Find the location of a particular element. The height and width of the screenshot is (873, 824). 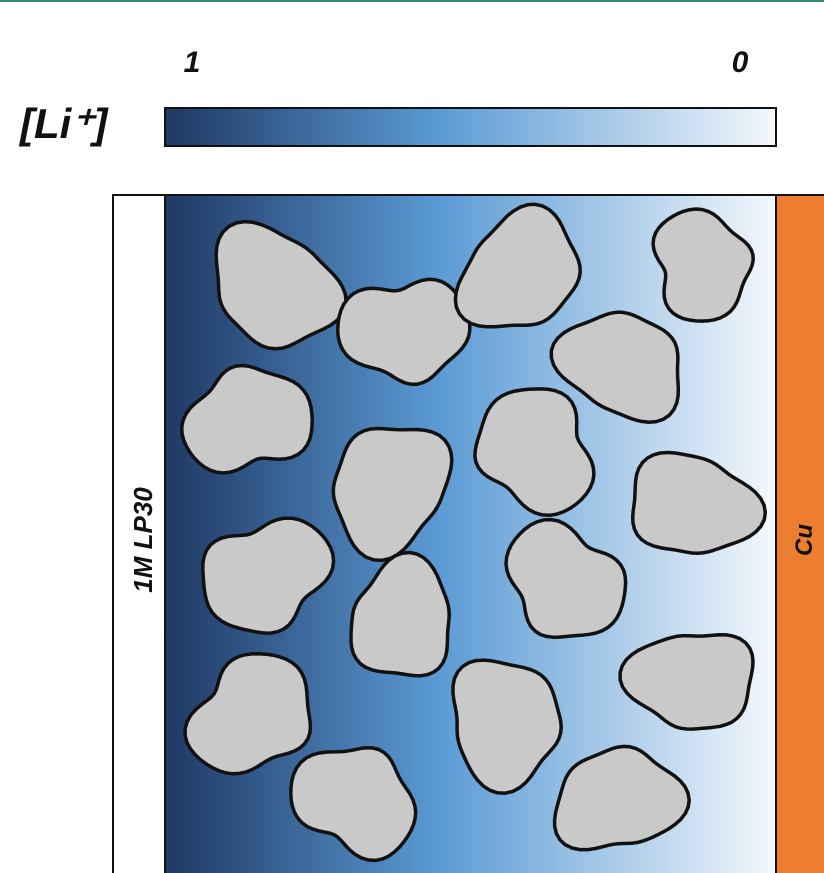

copper-strip is located at coordinates (799, 533).